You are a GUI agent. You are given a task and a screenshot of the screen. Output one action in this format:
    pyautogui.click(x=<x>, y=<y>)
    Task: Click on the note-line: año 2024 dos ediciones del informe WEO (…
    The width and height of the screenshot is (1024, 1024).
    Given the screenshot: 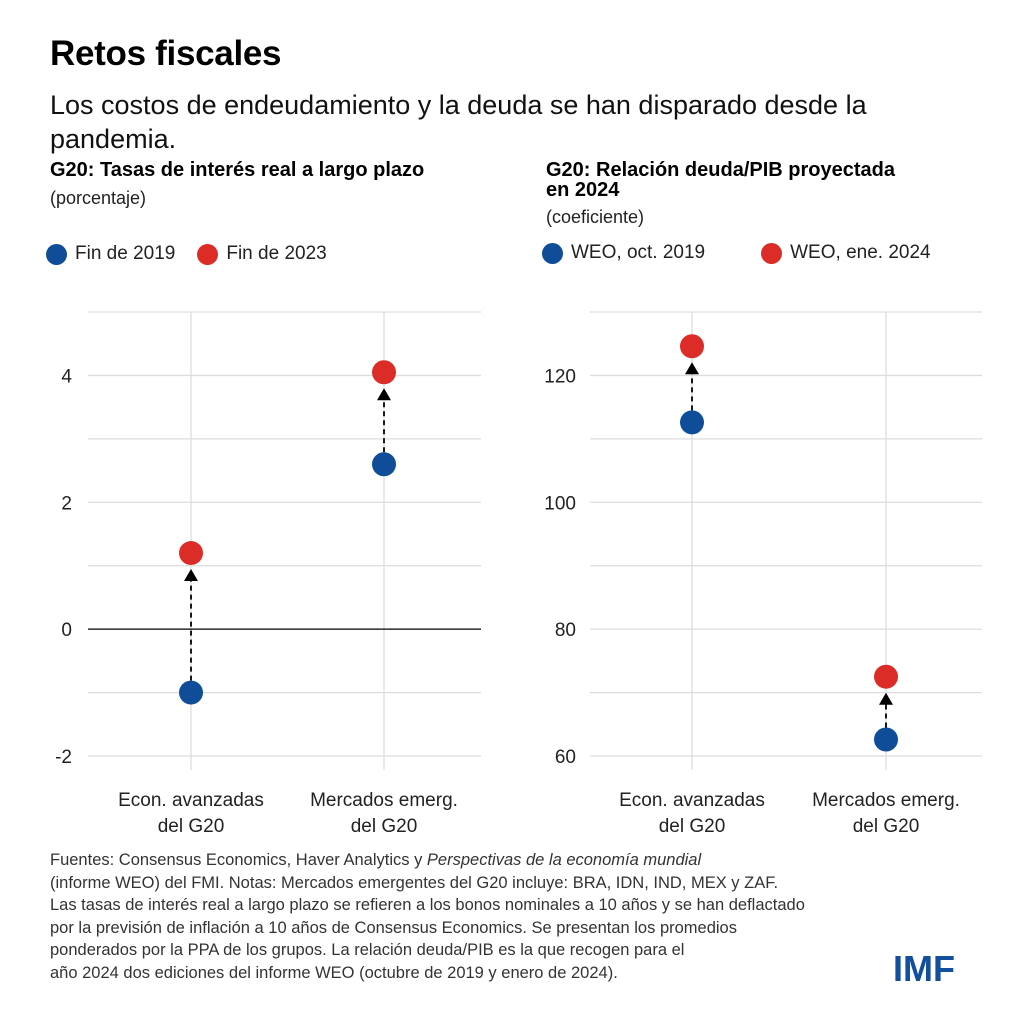 What is the action you would take?
    pyautogui.click(x=515, y=973)
    